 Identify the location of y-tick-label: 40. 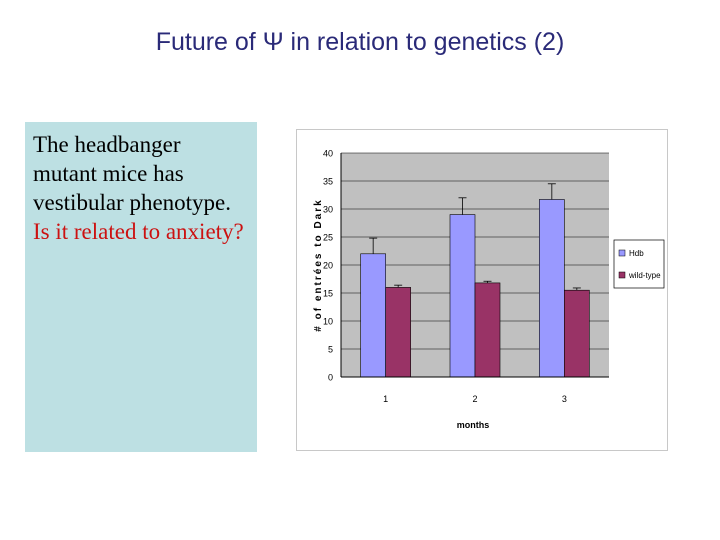
(328, 154).